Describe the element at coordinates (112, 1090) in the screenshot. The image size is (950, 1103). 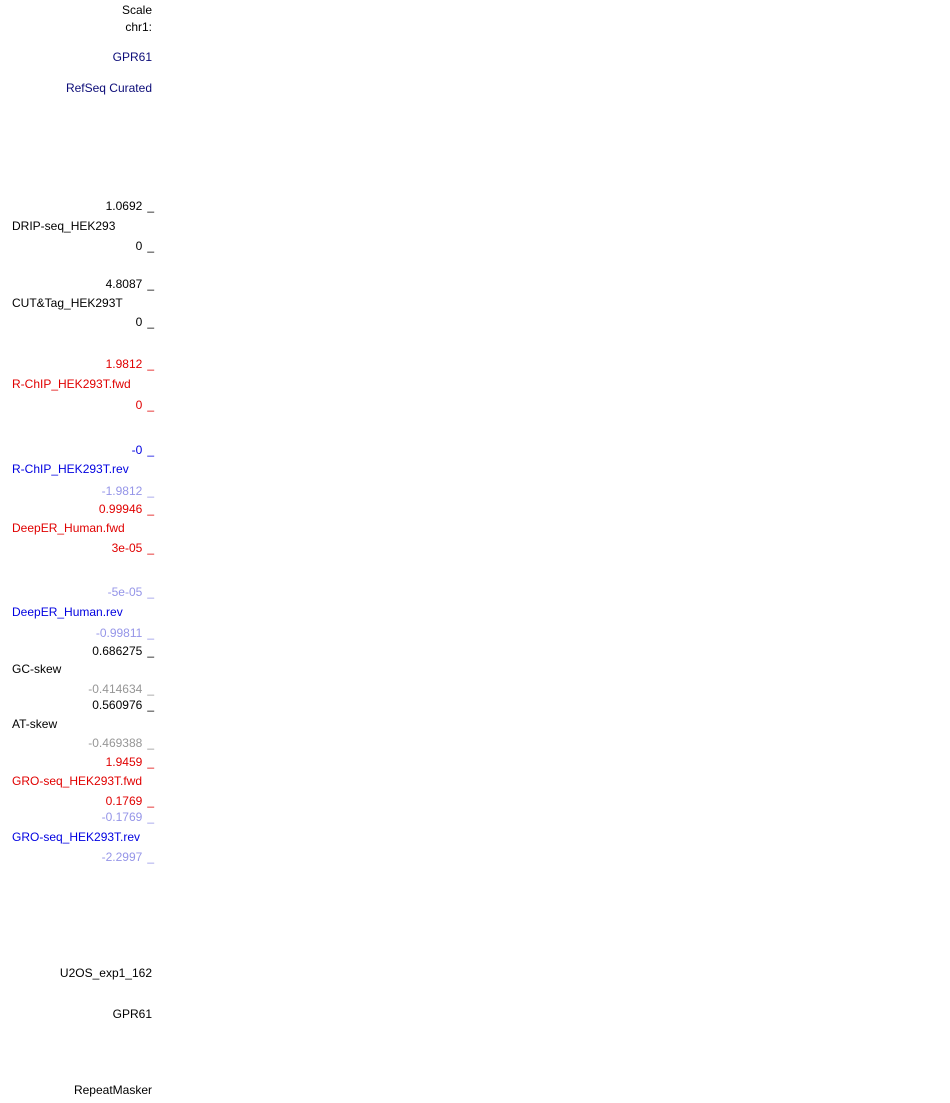
I see `annotation-track-label: RepeatMasker` at that location.